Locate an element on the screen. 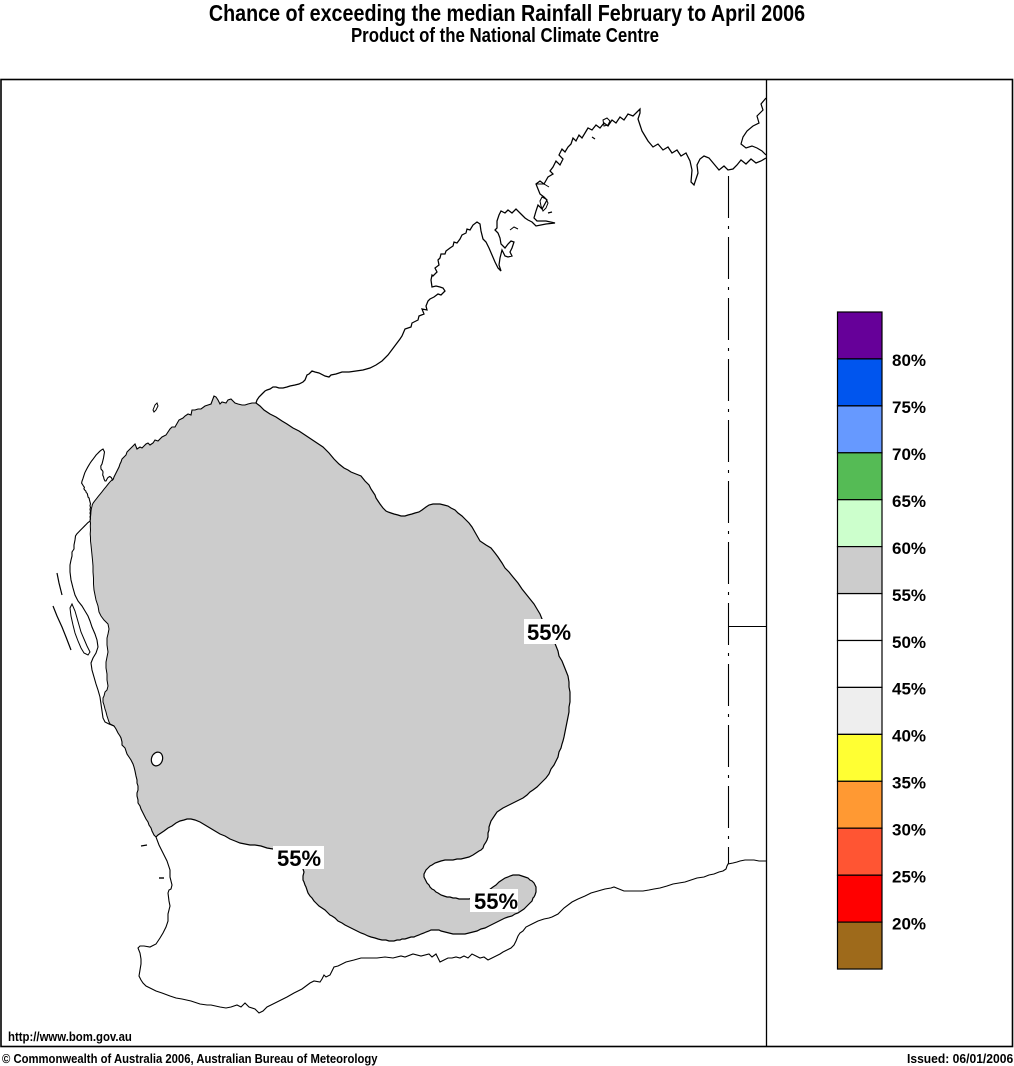  svg-text: 75% is located at coordinates (909, 407).